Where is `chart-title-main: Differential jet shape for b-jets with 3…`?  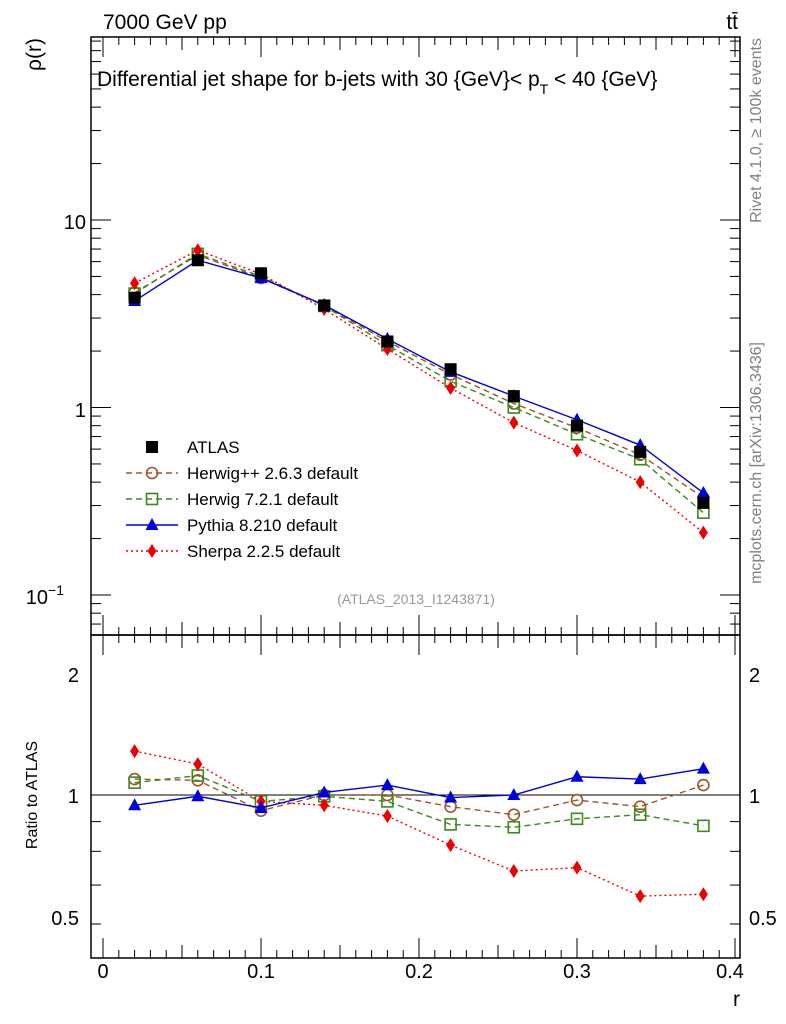
chart-title-main: Differential jet shape for b-jets with 3… is located at coordinates (318, 79).